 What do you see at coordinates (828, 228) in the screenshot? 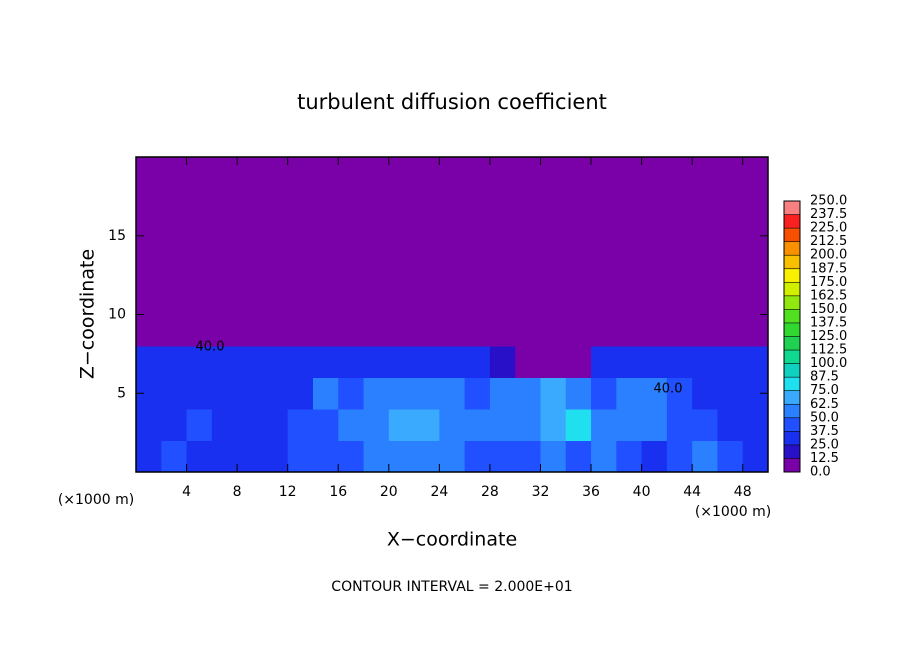
I see `colorbar-label: 225.0` at bounding box center [828, 228].